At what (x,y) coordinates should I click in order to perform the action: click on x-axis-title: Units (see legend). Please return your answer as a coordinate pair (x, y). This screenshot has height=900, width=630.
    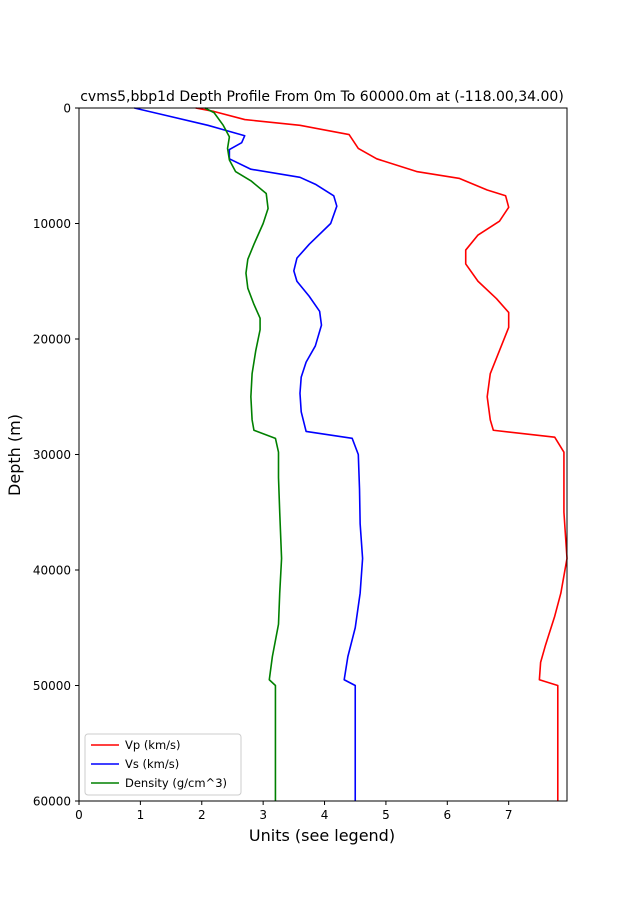
    Looking at the image, I should click on (322, 835).